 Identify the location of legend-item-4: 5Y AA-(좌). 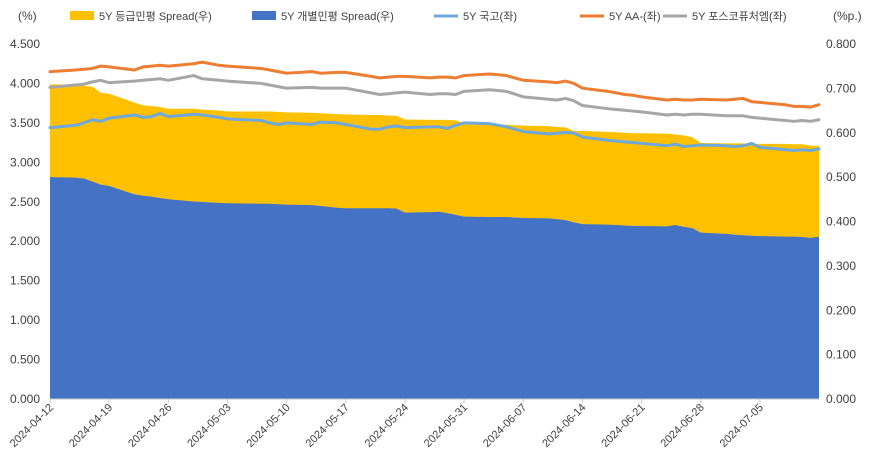
(620, 16).